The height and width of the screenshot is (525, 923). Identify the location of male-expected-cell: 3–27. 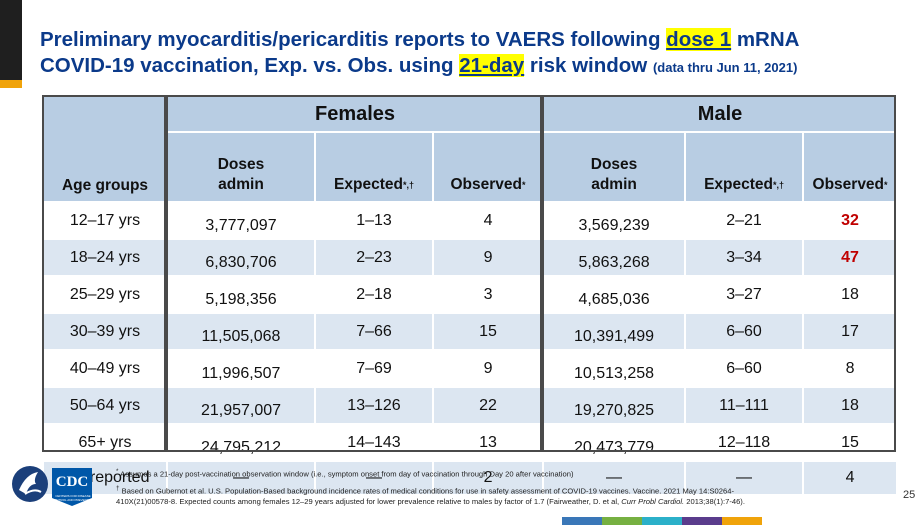
(744, 294).